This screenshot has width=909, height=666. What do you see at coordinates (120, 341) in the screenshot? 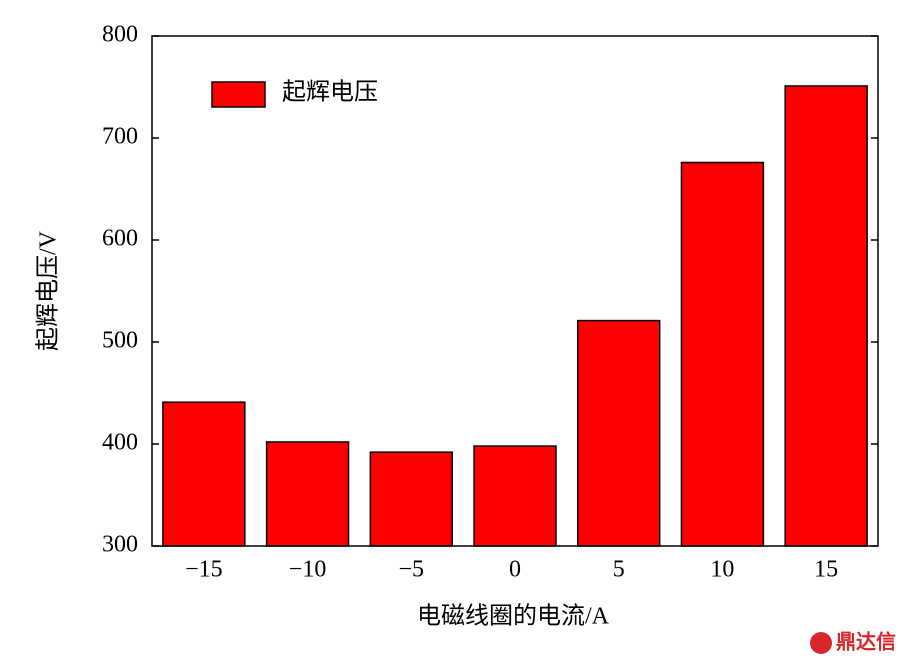
I see `y-tick-label: 500` at bounding box center [120, 341].